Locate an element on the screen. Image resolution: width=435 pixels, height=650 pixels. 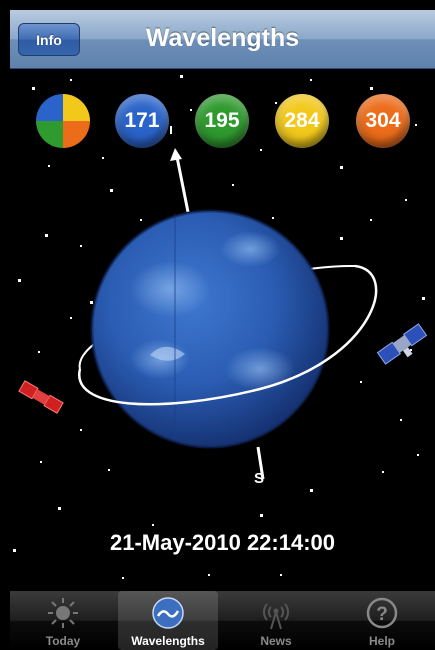
tab-label: Help is located at coordinates (381, 641).